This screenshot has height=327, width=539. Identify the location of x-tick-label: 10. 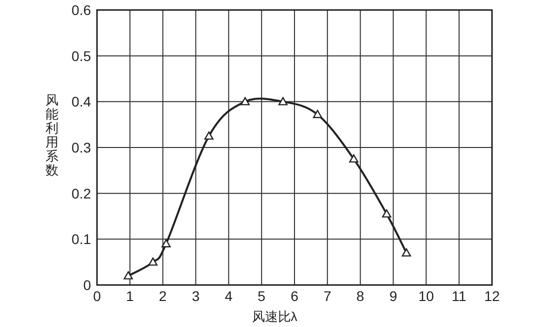
(426, 296).